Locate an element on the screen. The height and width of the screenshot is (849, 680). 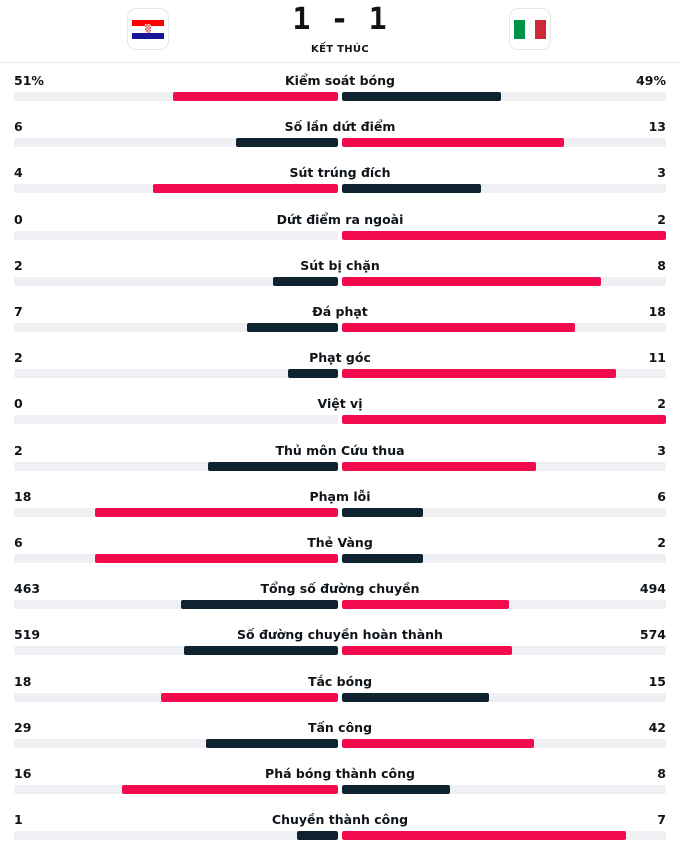
stat-label: Đá phạt is located at coordinates (340, 311).